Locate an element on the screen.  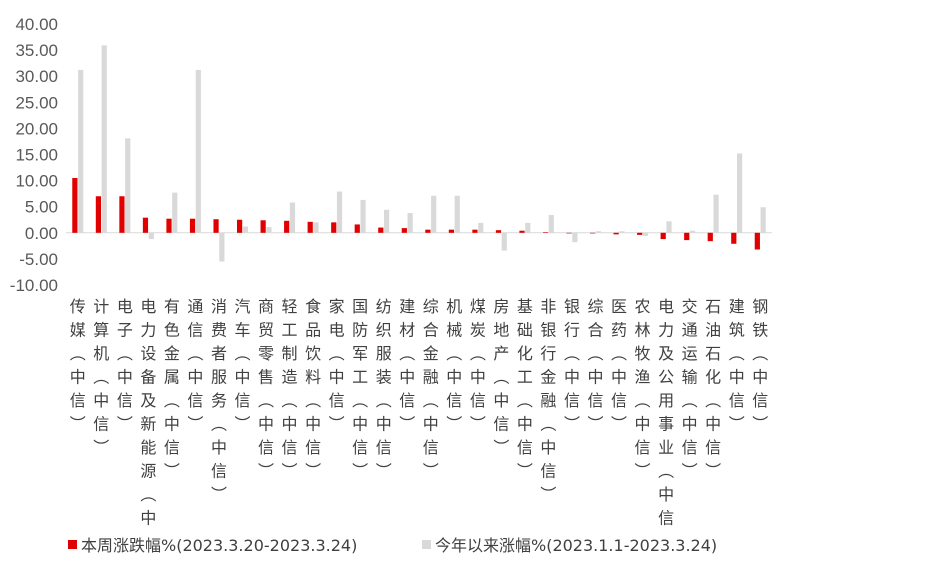
x-tick-label: 非银行金融︵中信︶ is located at coordinates (548, 400).